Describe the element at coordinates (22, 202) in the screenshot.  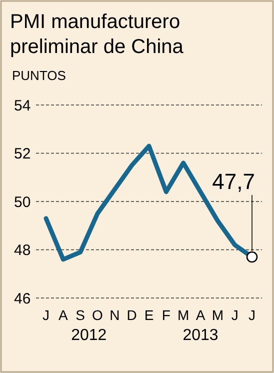
I see `y-tick-label: 50` at that location.